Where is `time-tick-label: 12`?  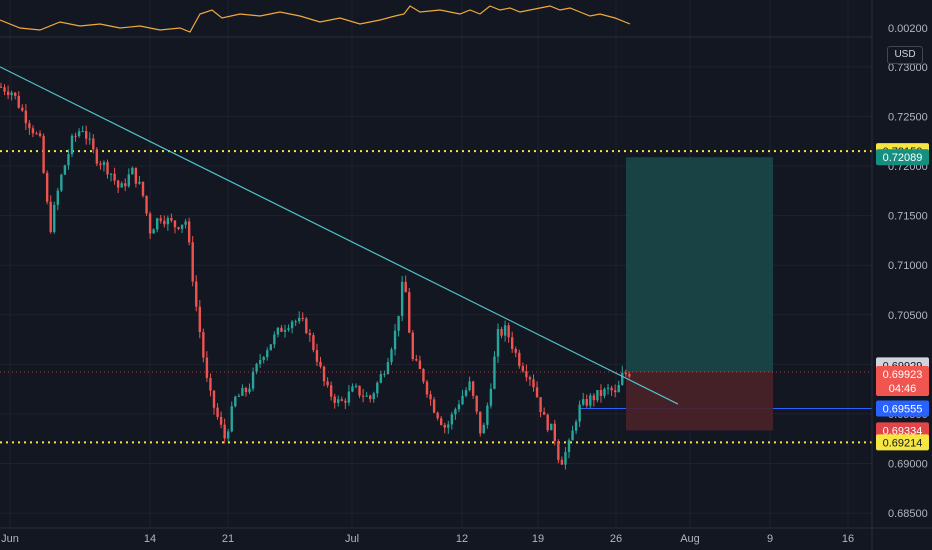
time-tick-label: 12 is located at coordinates (462, 539).